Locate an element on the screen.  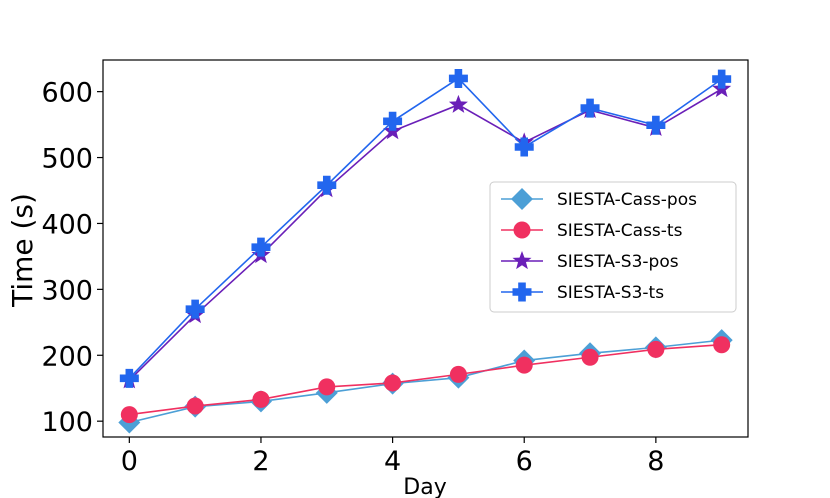
legend-marker-star is located at coordinates (522, 260).